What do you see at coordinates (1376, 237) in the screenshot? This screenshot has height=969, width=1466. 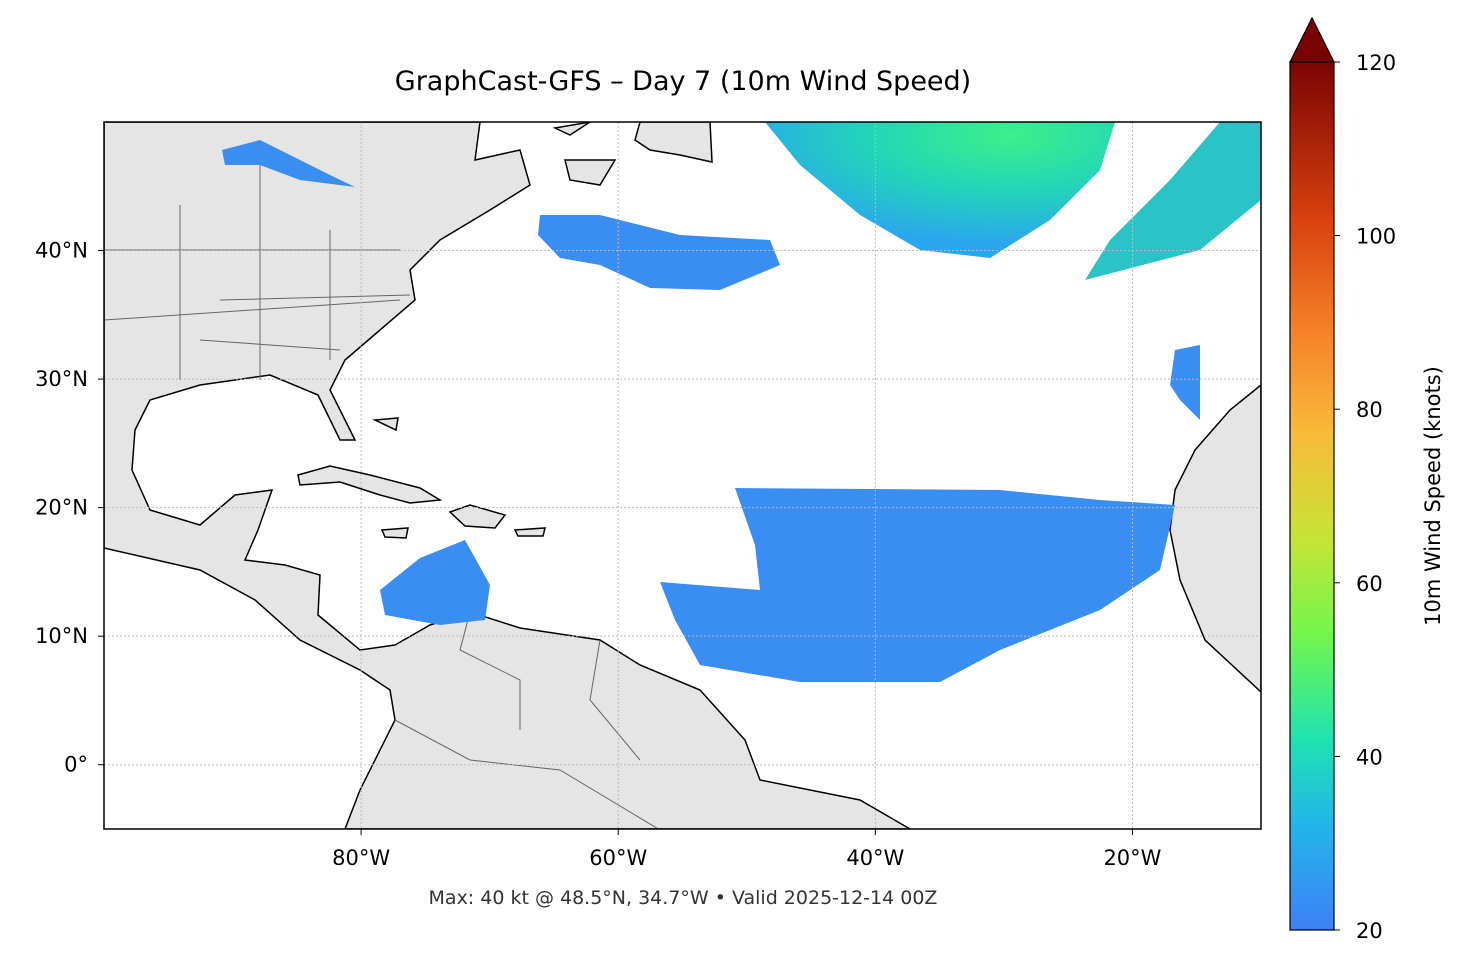 I see `colorbar-tick-label: 100` at bounding box center [1376, 237].